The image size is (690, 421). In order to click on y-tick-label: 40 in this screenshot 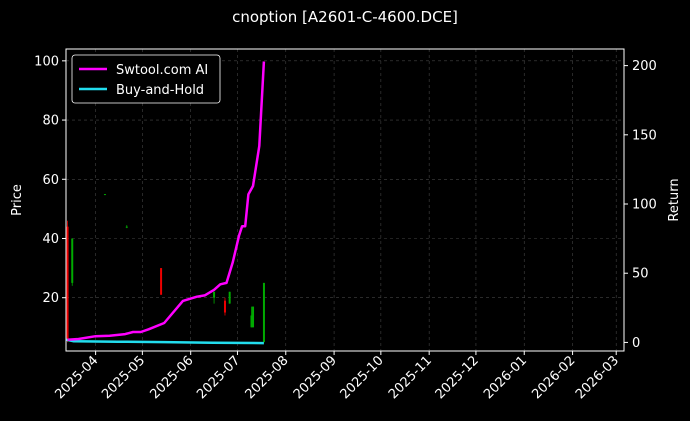, I will do `click(50, 239)`.